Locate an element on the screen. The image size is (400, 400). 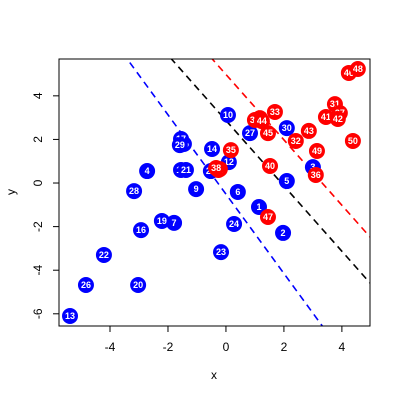
point-label: 42 is located at coordinates (338, 119).